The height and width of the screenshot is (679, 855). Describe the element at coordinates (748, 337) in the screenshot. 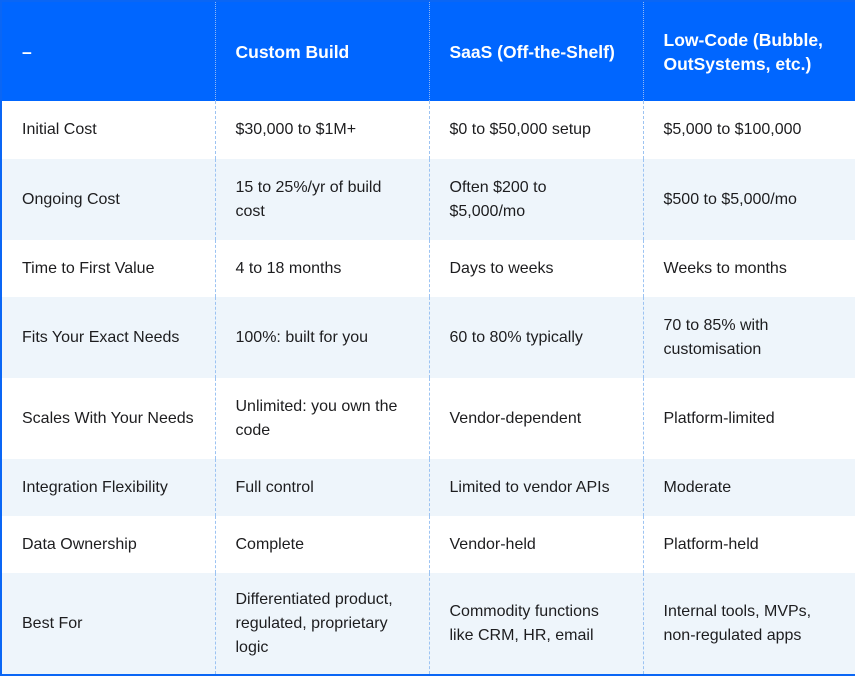

I see `table-cell: 70 to 85% with customisation` at that location.